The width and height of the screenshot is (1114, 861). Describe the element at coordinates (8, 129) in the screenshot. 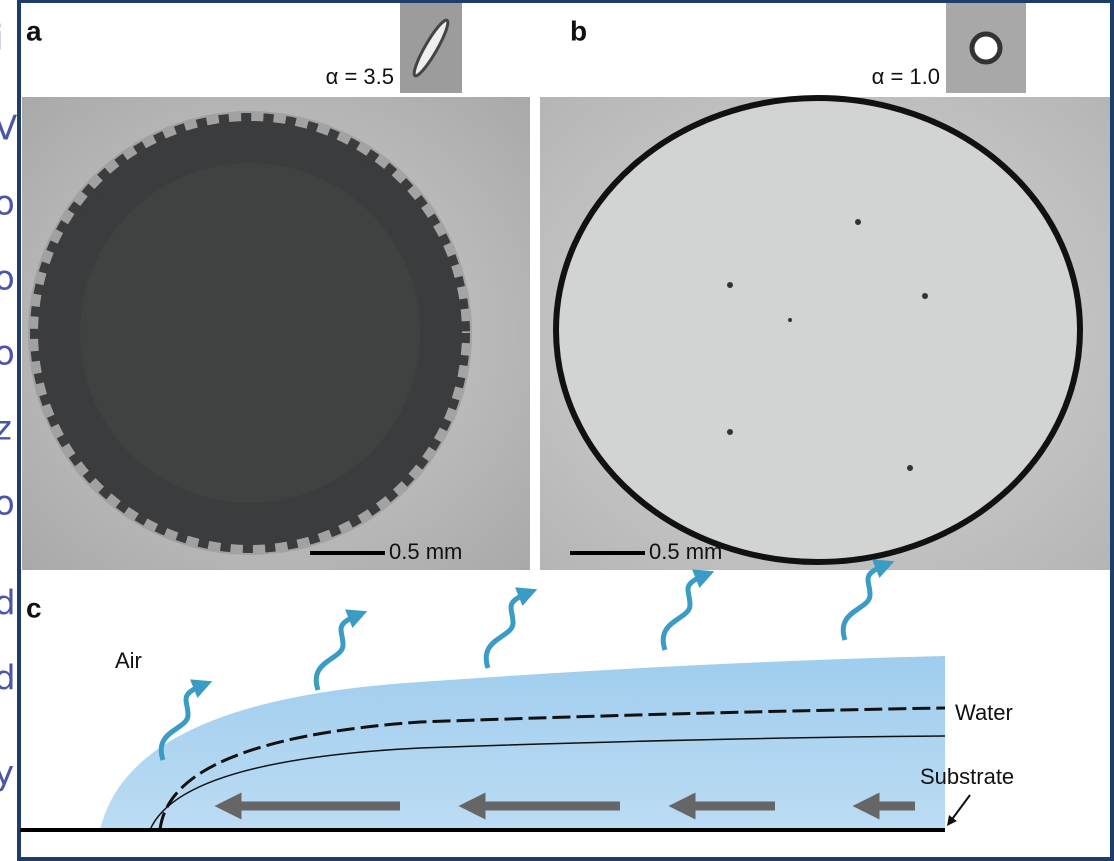

I see `margin-letter: V` at that location.